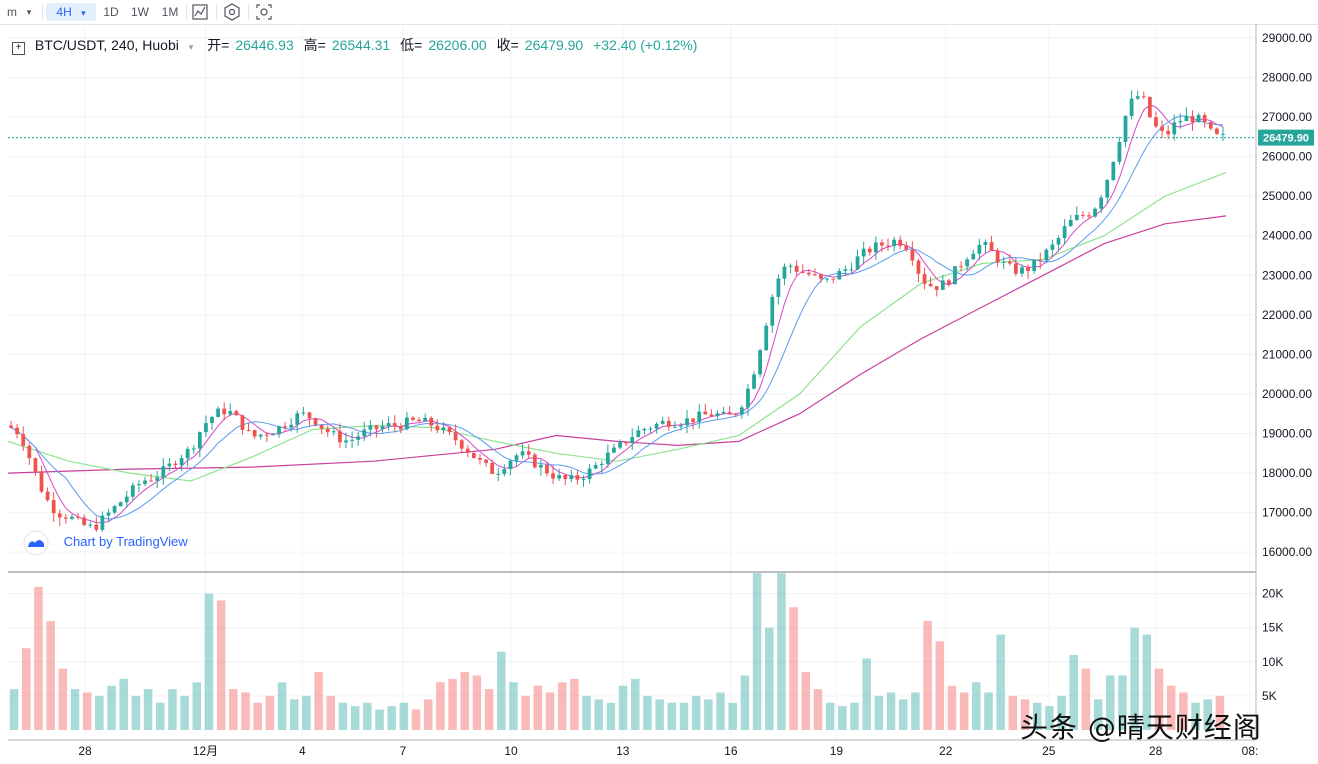  I want to click on chart-style-icon, so click(200, 12).